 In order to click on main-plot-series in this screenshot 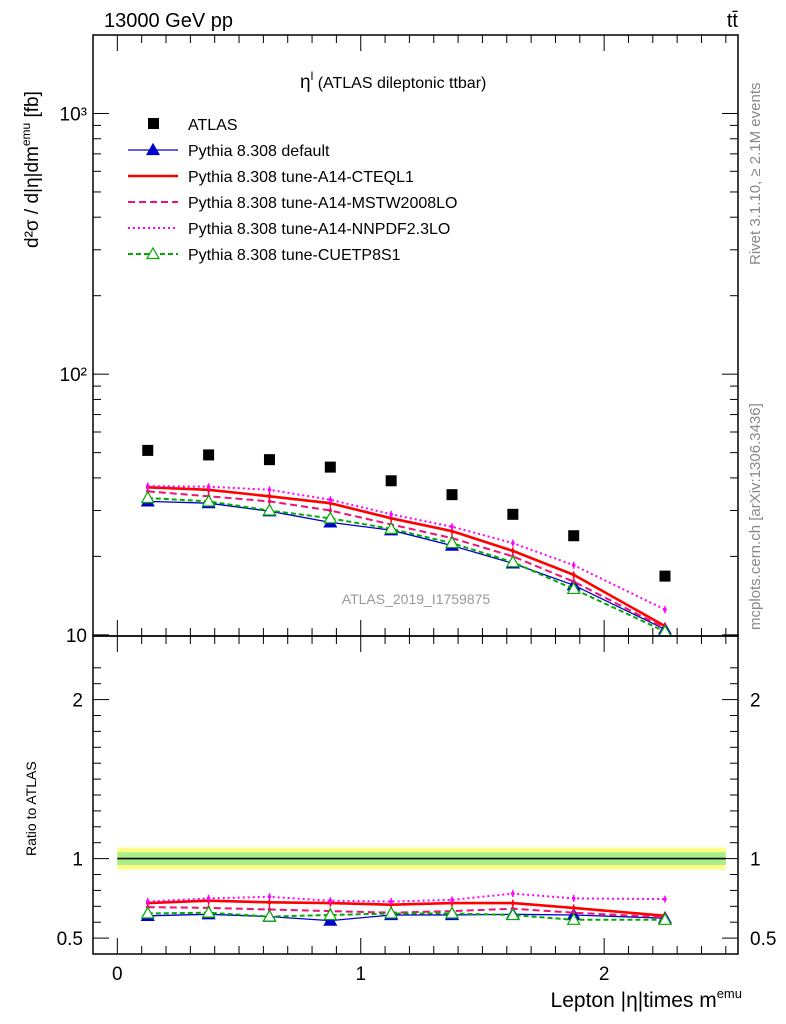, I will do `click(406, 540)`.